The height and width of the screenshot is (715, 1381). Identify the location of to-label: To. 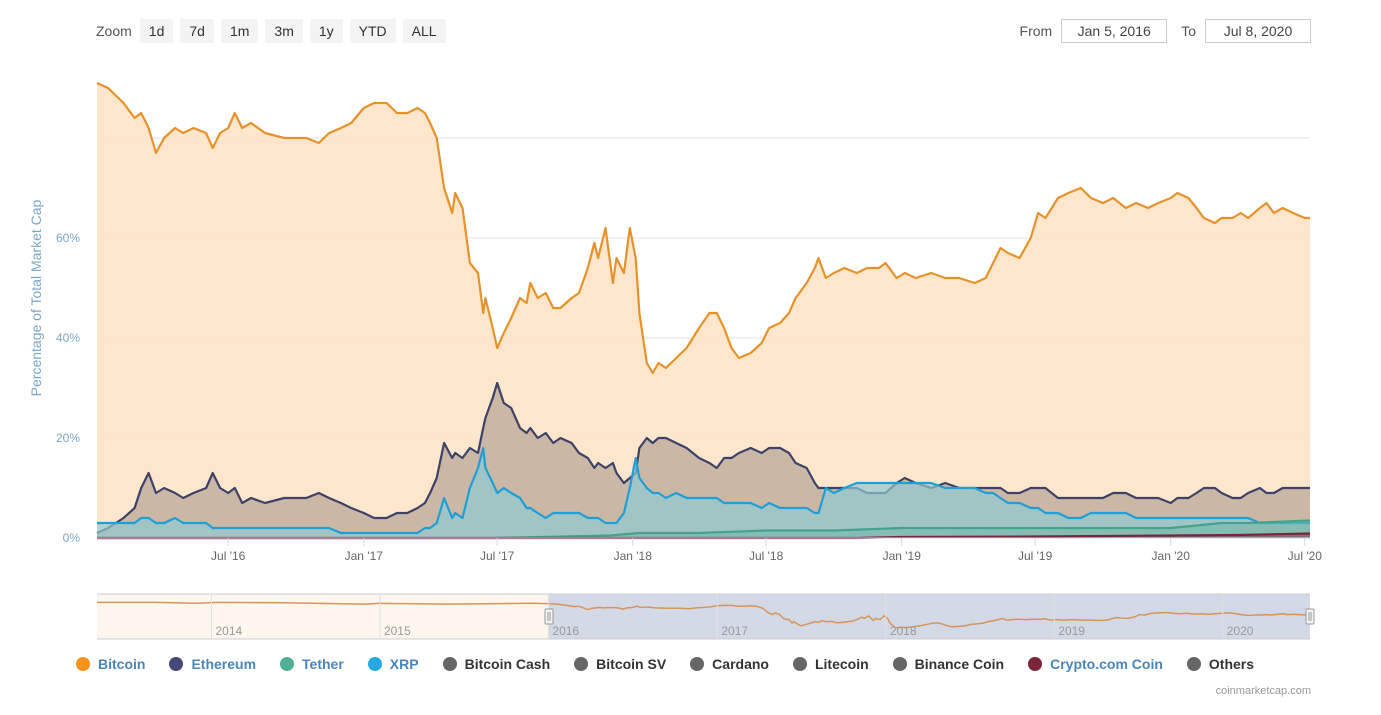
(1188, 31).